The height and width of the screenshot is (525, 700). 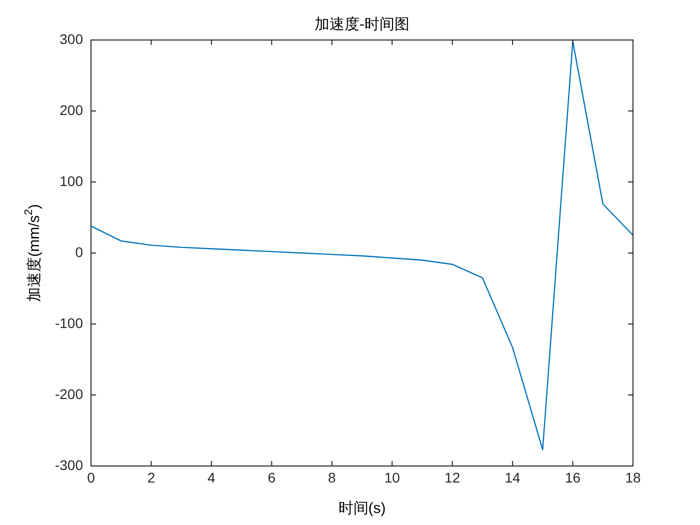 What do you see at coordinates (72, 110) in the screenshot?
I see `y-tick-label: 200` at bounding box center [72, 110].